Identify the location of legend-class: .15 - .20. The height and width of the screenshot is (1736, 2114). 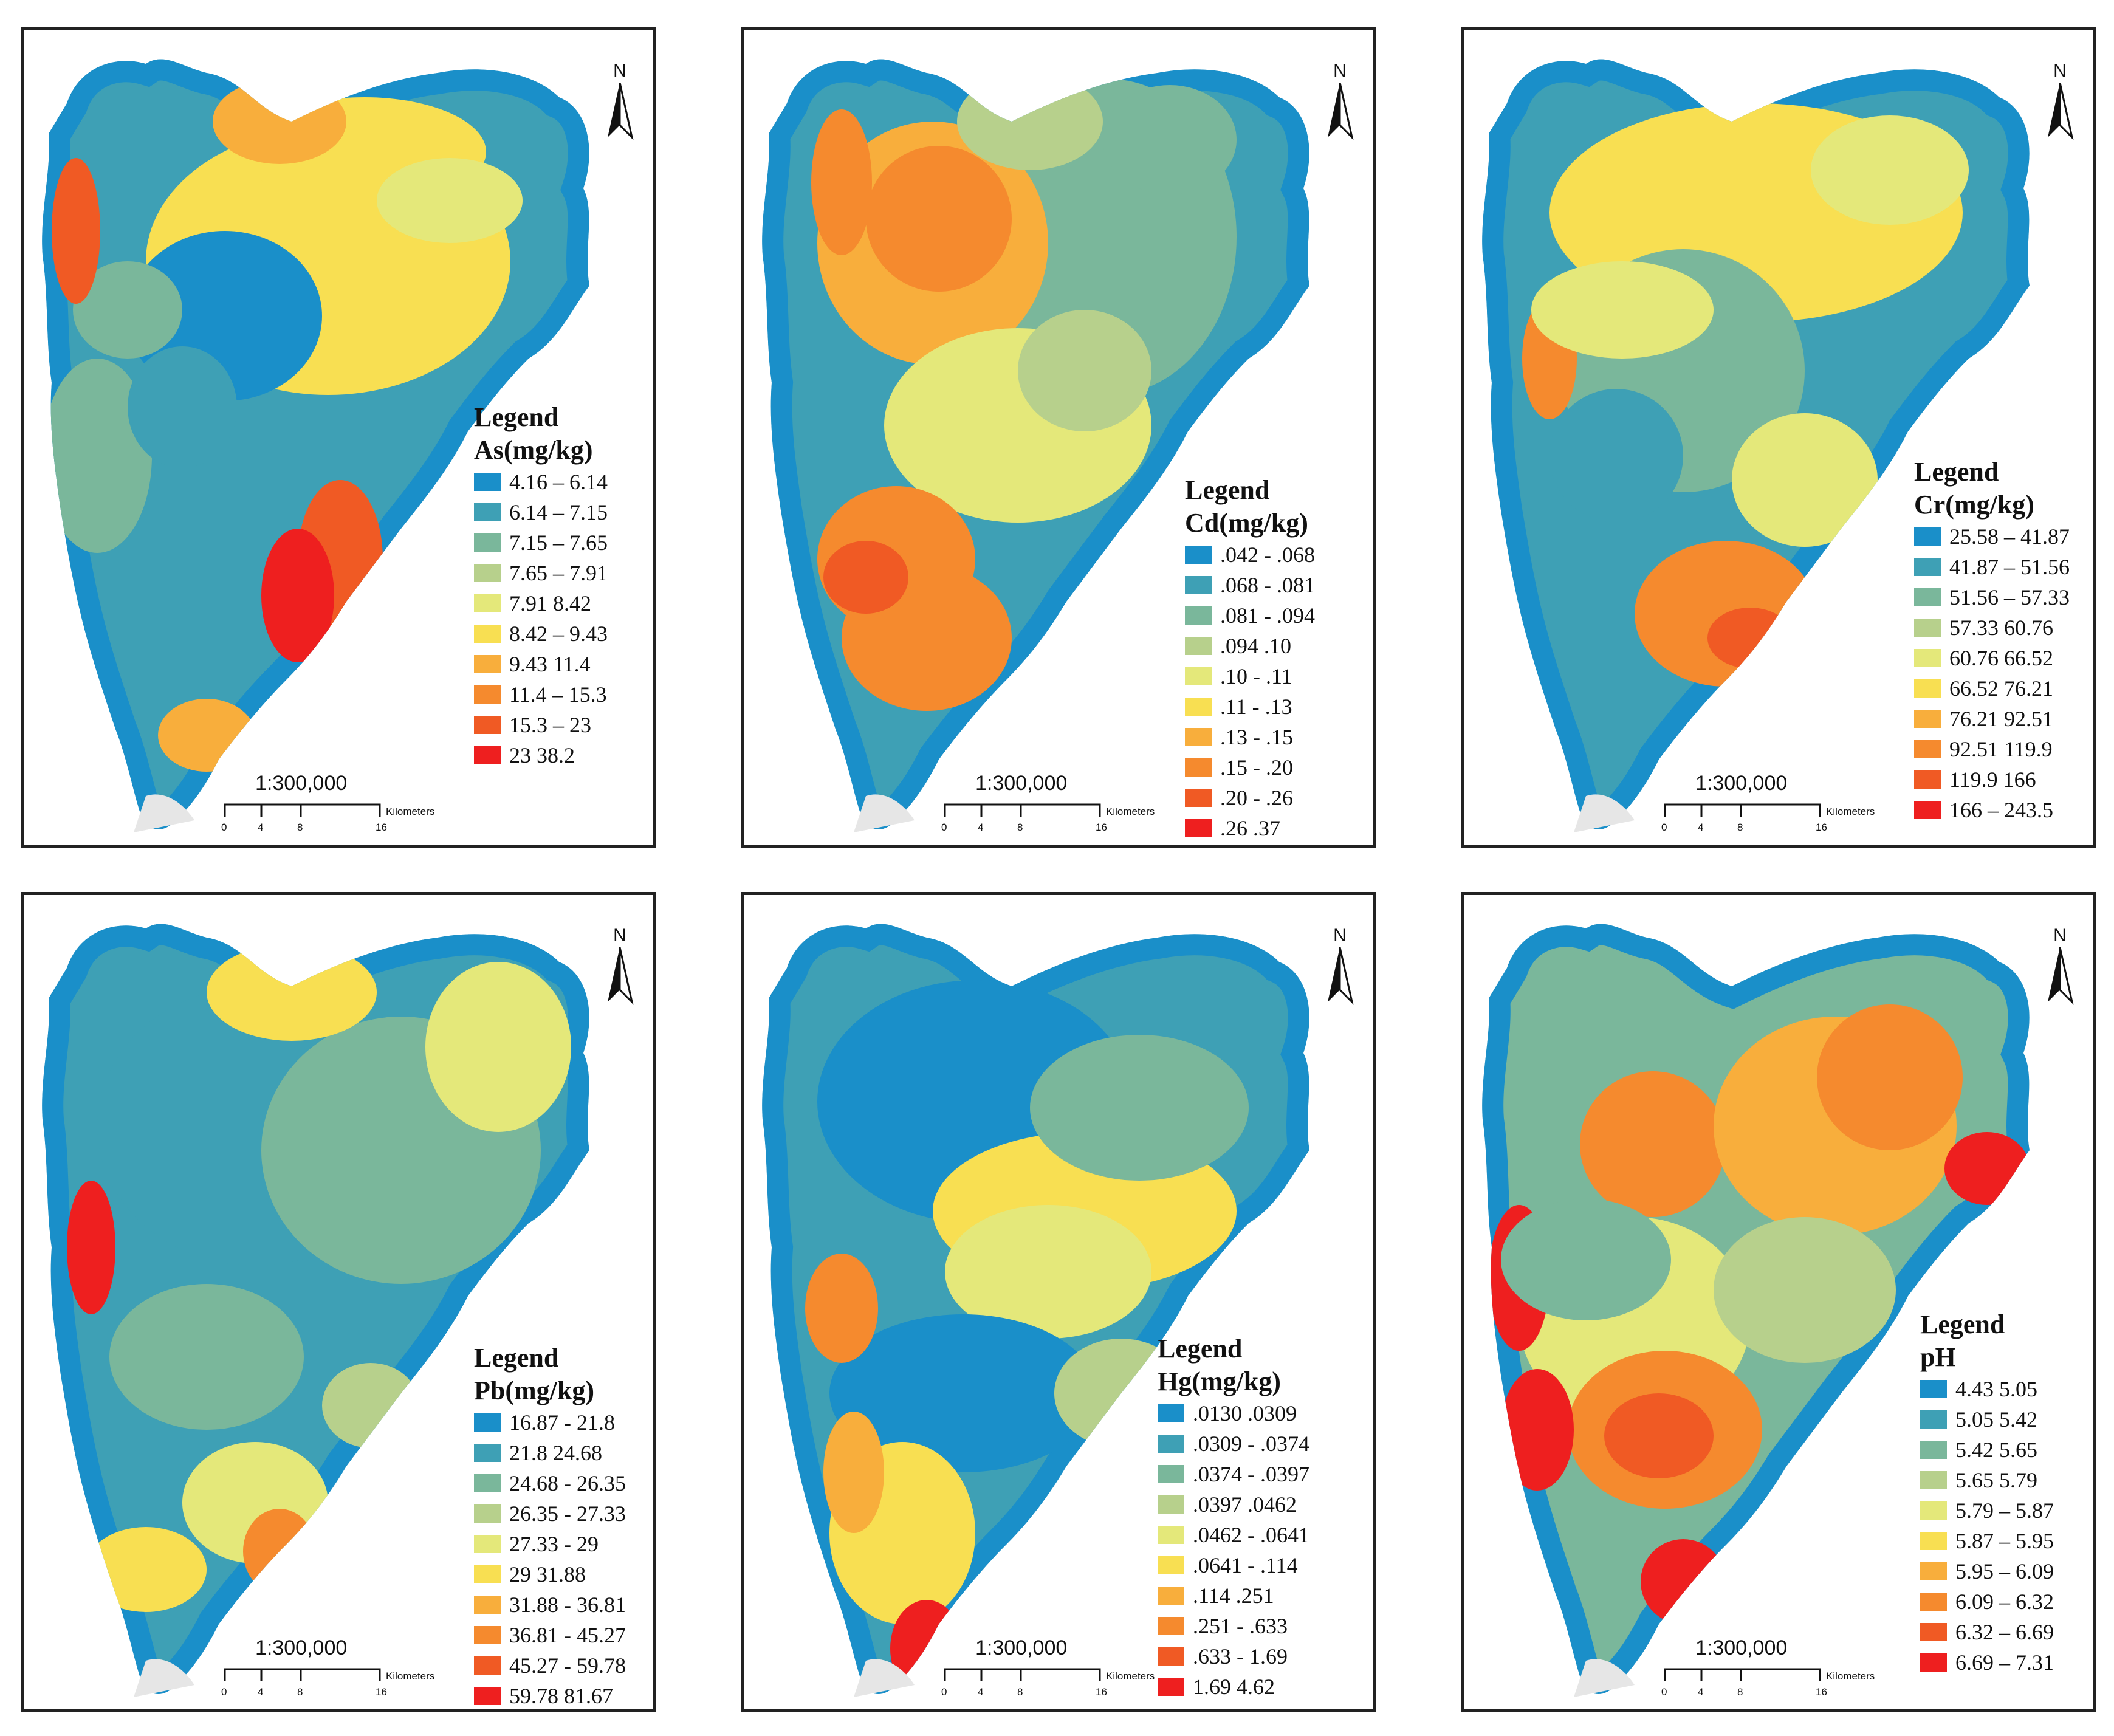
(1250, 768).